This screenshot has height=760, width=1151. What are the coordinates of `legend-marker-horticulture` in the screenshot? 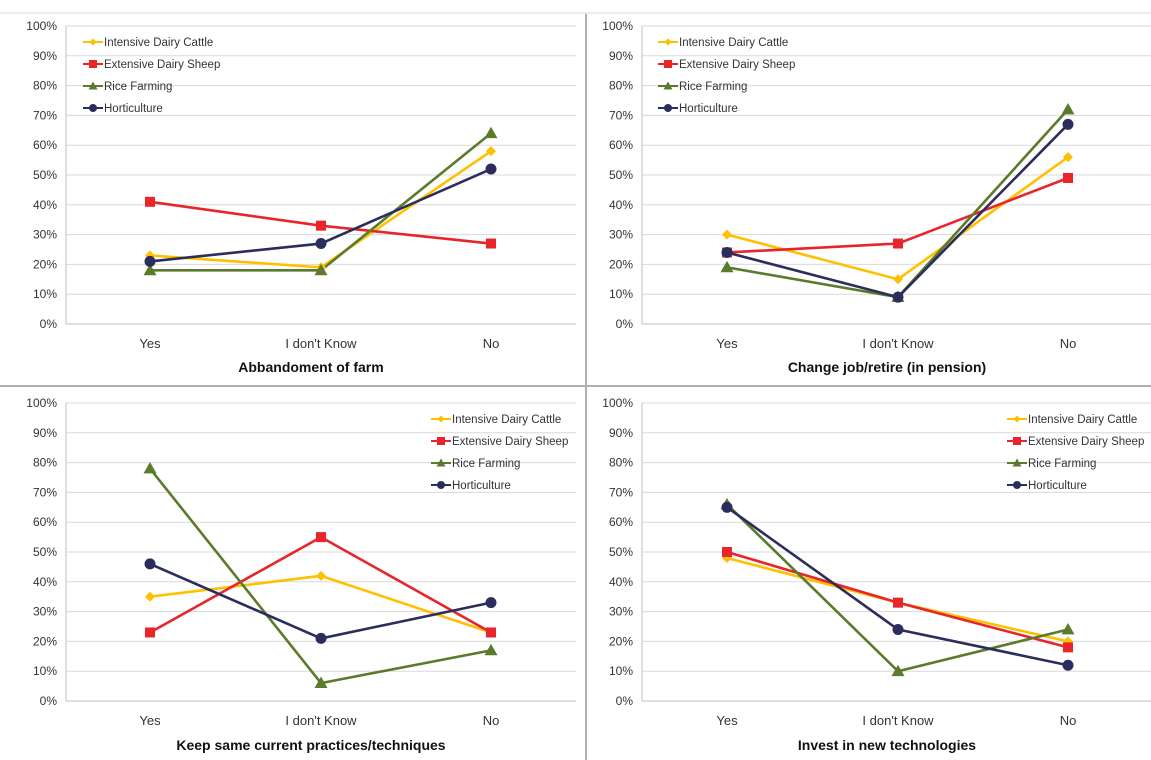 It's located at (93, 108).